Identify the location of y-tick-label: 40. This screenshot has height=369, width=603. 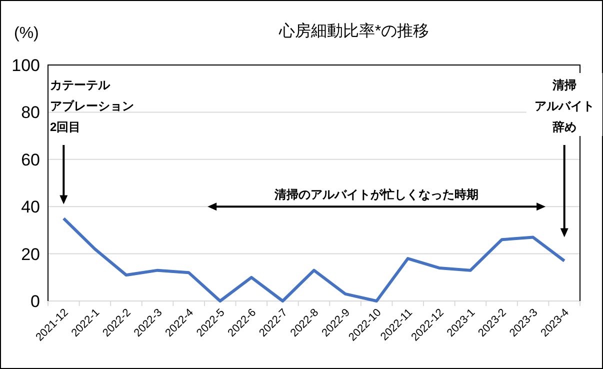
(30, 207).